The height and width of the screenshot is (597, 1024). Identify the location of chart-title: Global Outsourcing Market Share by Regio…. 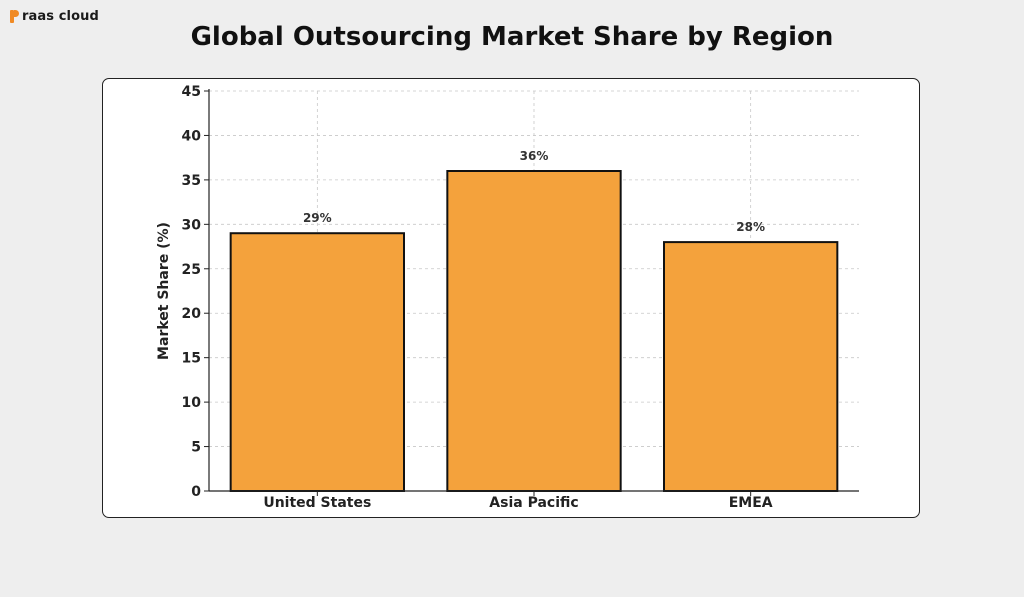
(512, 37).